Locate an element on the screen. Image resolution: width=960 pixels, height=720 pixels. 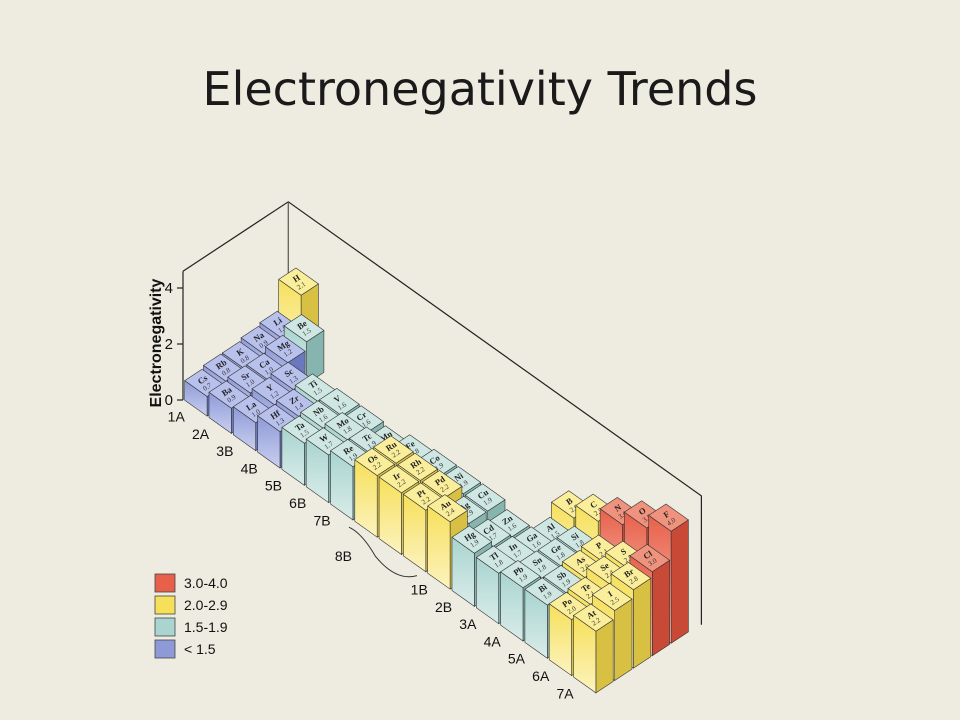
element-symbol: P is located at coordinates (599, 545).